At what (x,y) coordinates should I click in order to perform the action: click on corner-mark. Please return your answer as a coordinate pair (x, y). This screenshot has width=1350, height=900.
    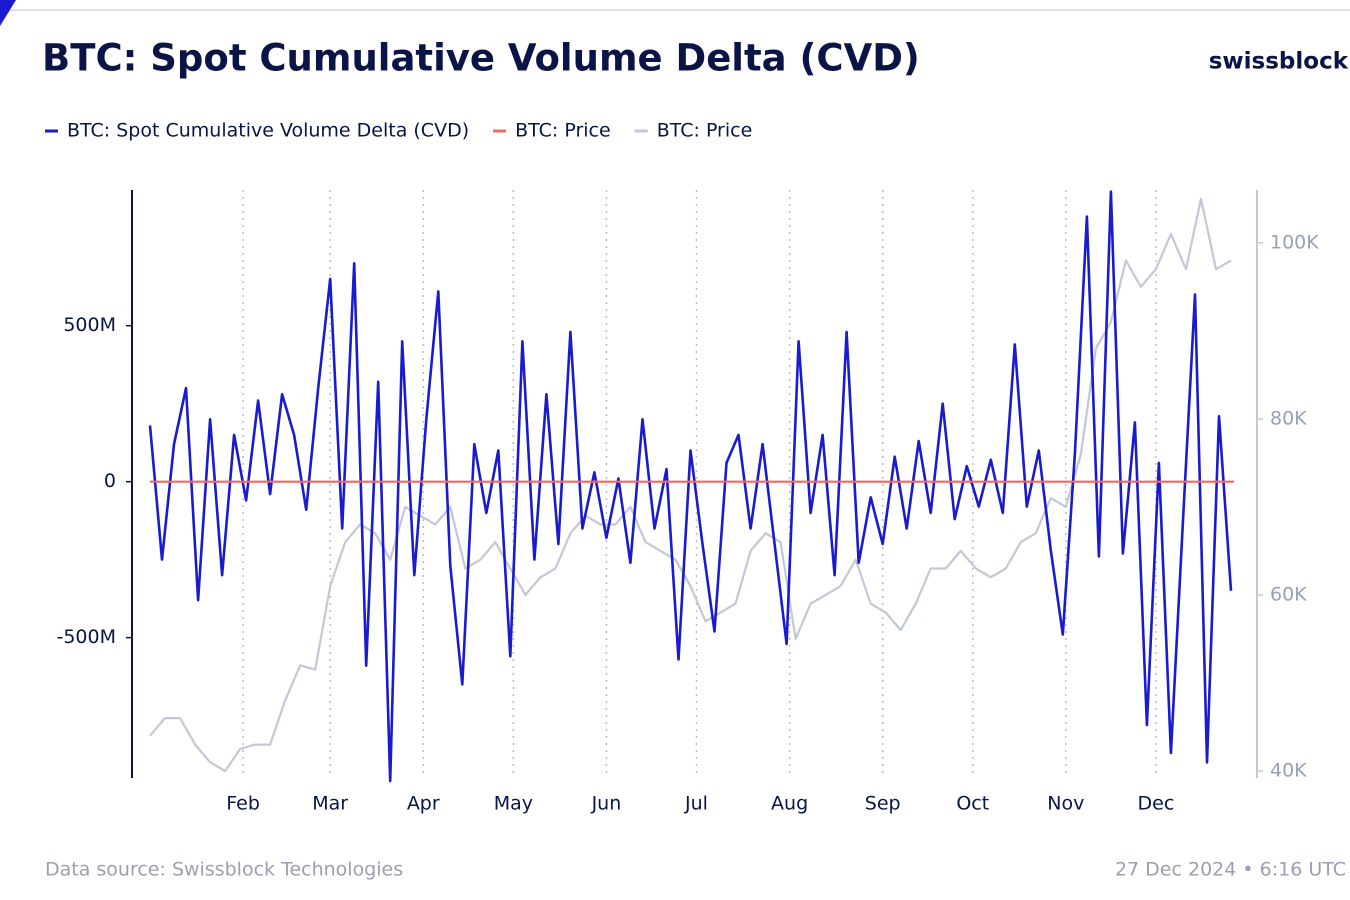
    Looking at the image, I should click on (8, 13).